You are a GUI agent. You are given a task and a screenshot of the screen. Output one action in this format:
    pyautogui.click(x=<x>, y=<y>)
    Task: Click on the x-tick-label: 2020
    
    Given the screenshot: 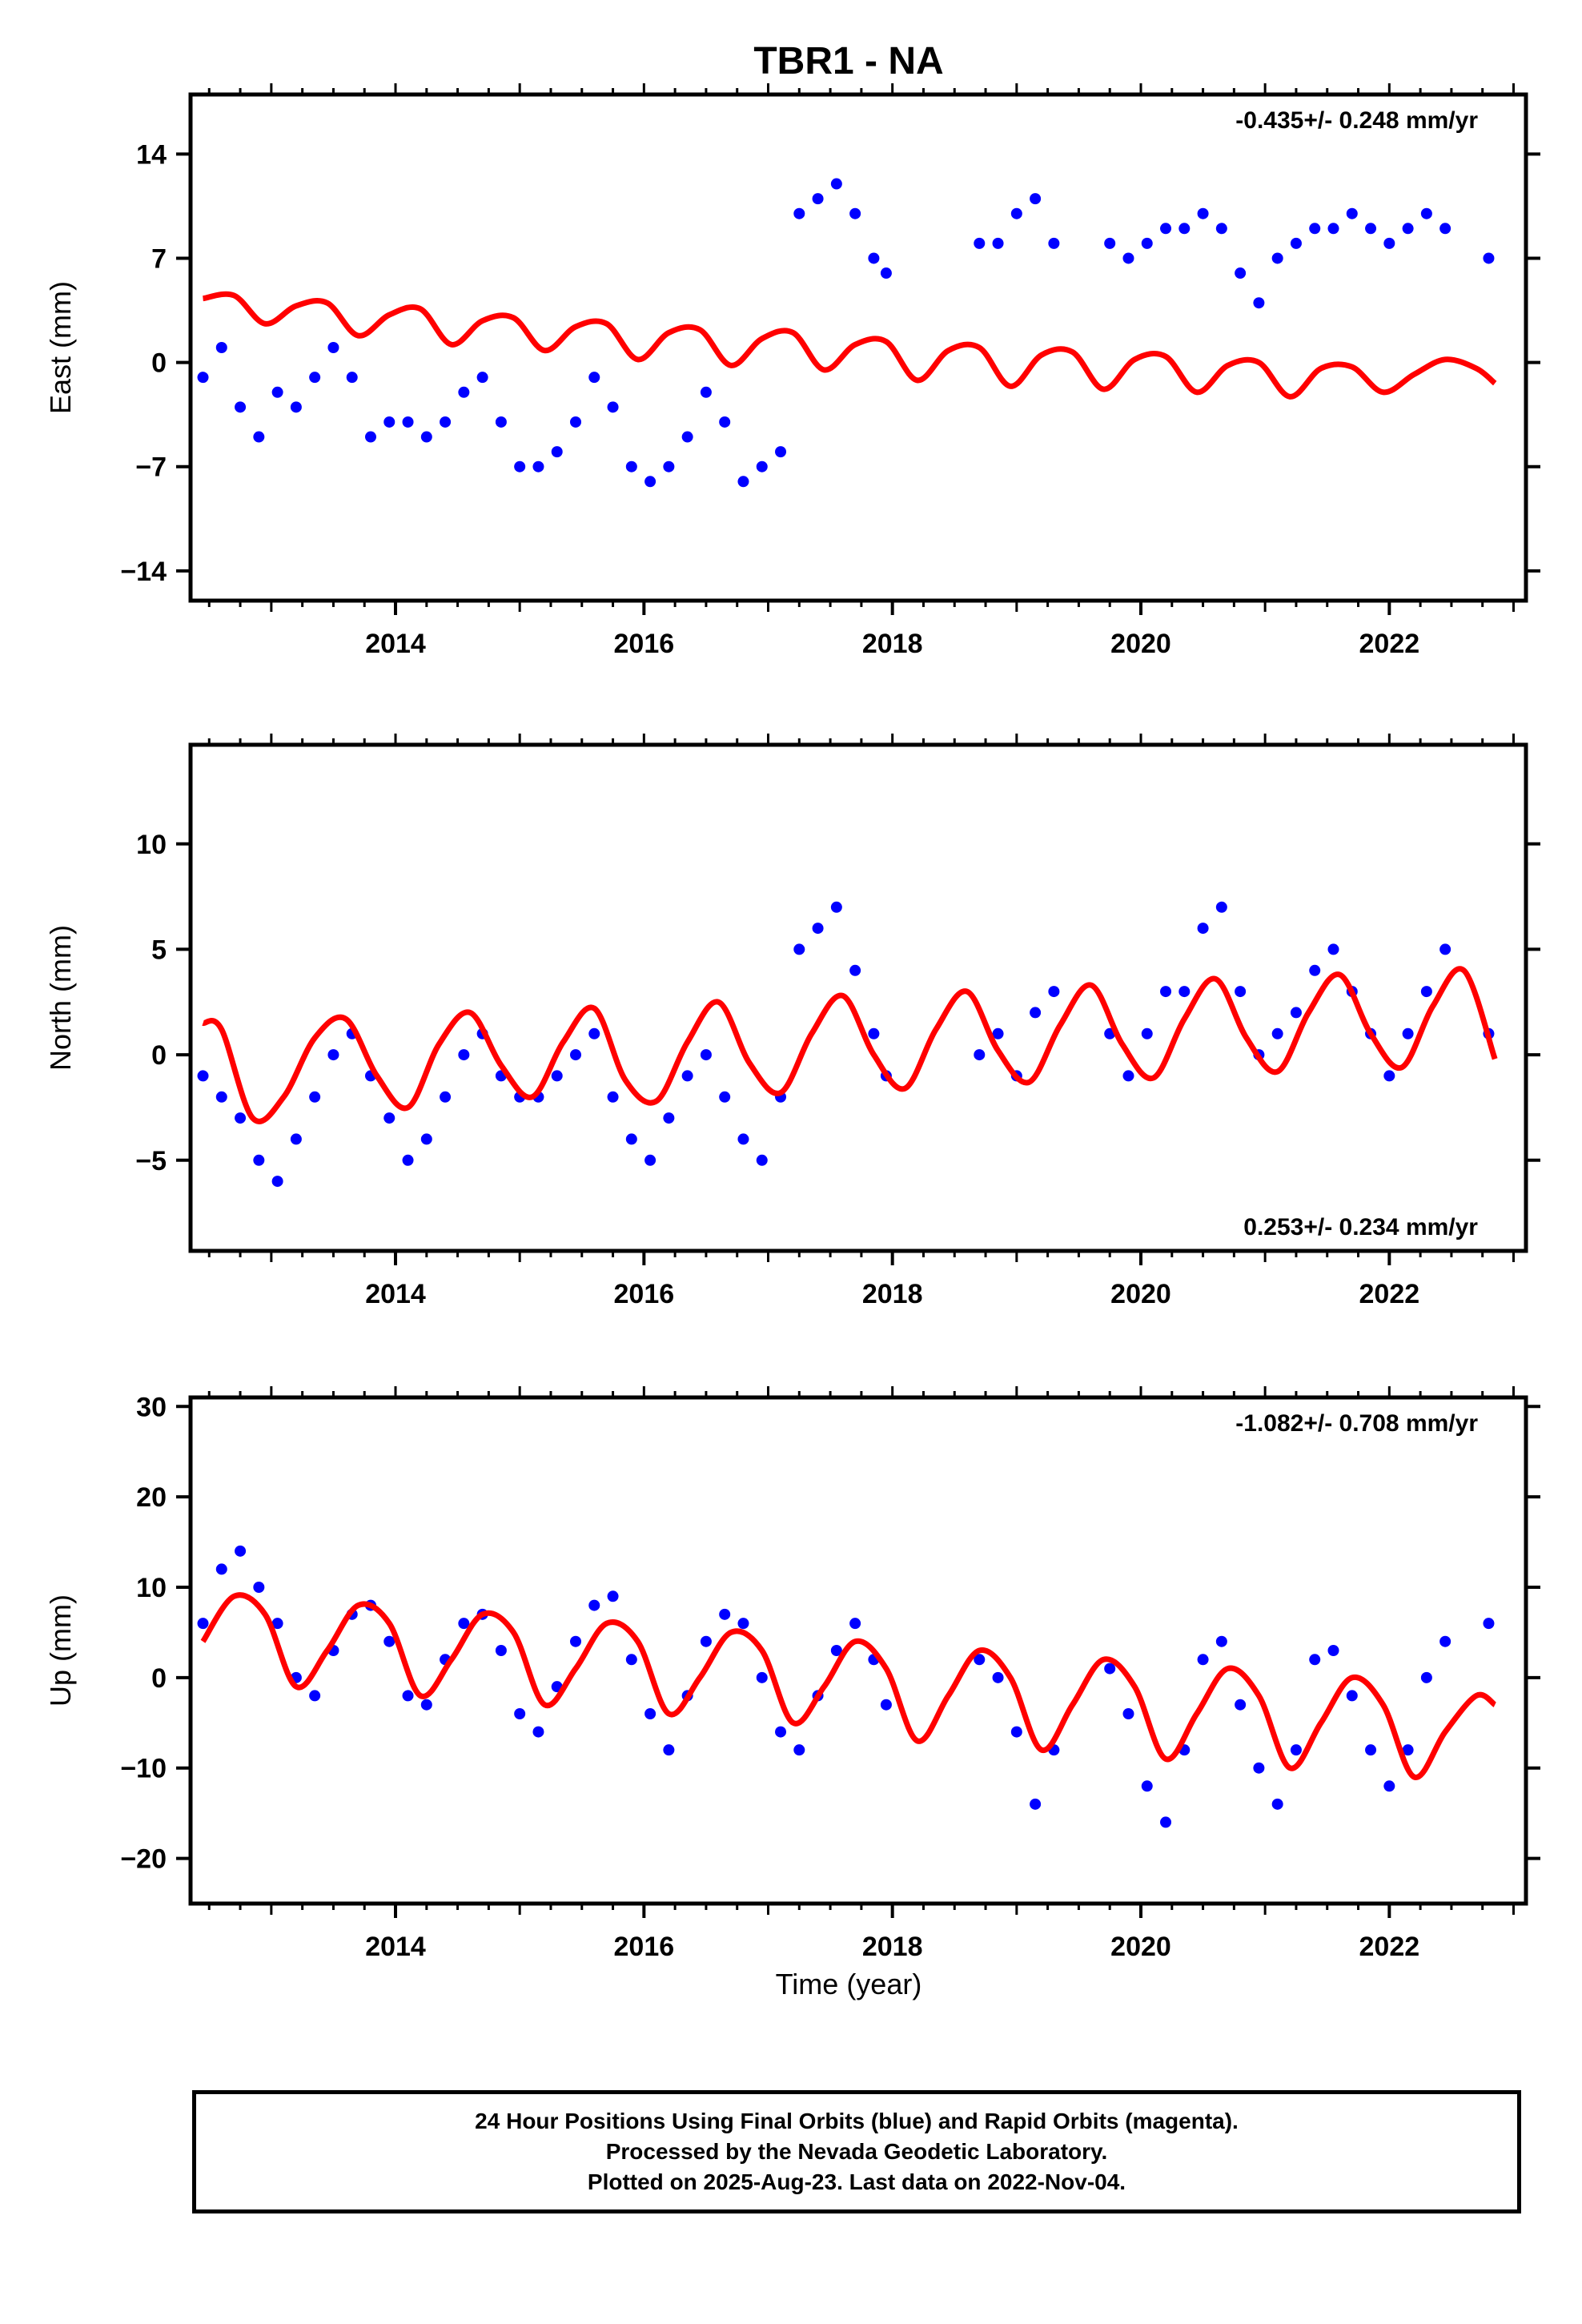 What is the action you would take?
    pyautogui.click(x=1140, y=644)
    